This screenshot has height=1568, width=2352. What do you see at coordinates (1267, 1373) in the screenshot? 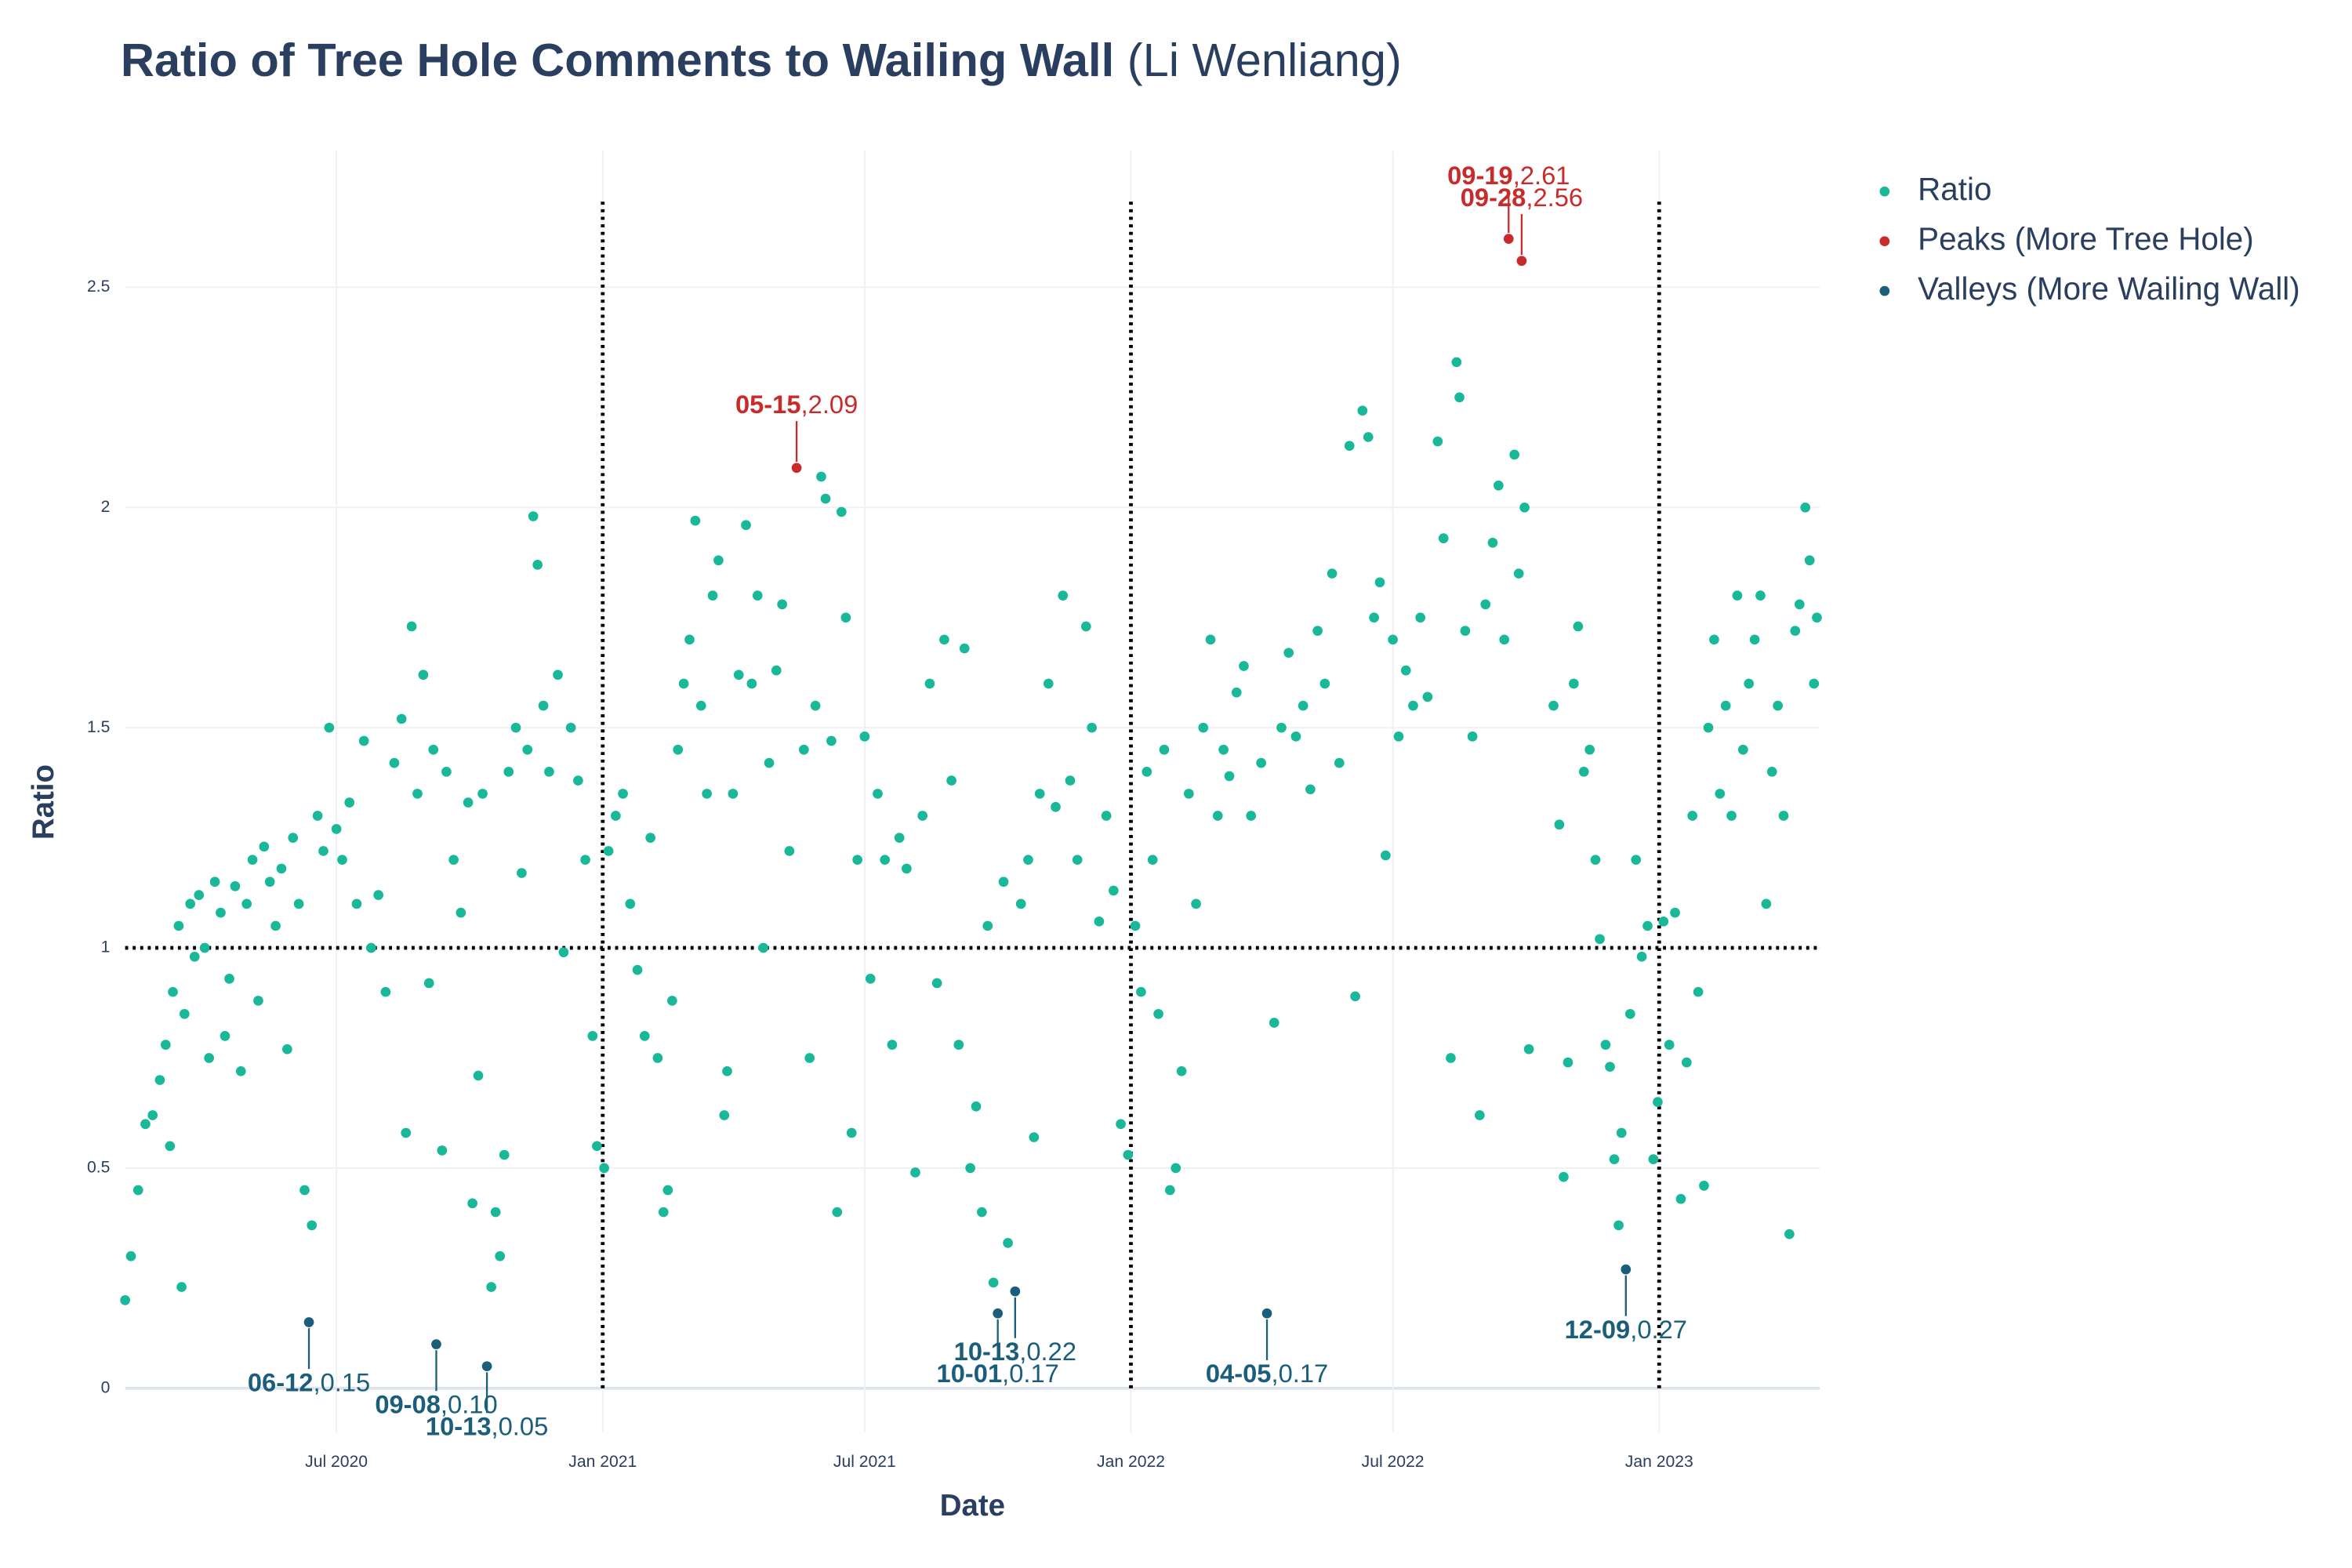
I see `annotation: 04-05,0.17` at bounding box center [1267, 1373].